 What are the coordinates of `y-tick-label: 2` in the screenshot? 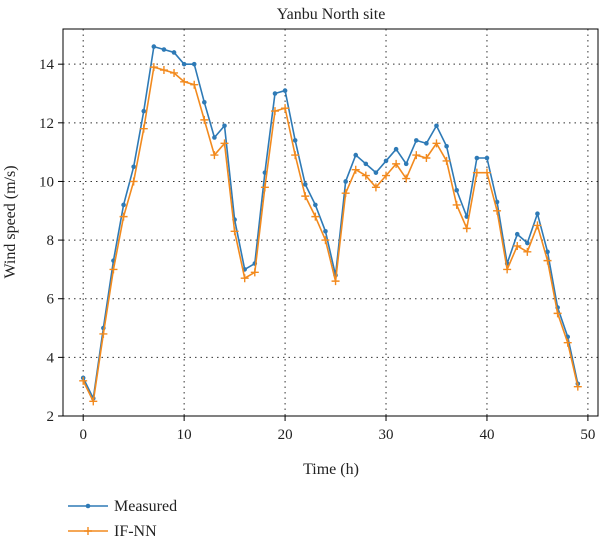 It's located at (51, 417).